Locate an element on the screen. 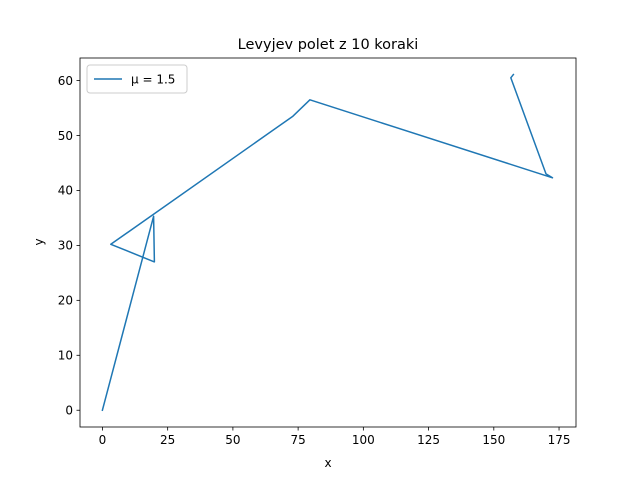  y-axis-label: y is located at coordinates (39, 241).